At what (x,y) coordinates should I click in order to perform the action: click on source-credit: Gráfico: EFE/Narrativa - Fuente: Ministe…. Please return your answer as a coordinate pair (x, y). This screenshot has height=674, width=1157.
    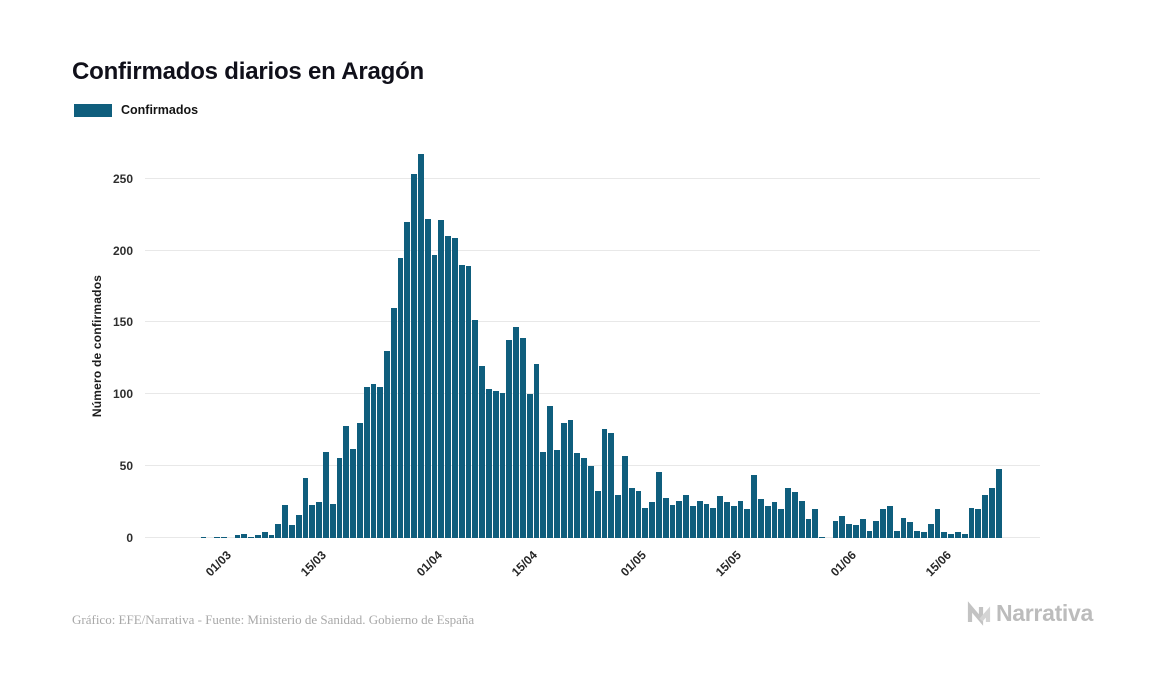
    Looking at the image, I should click on (273, 619).